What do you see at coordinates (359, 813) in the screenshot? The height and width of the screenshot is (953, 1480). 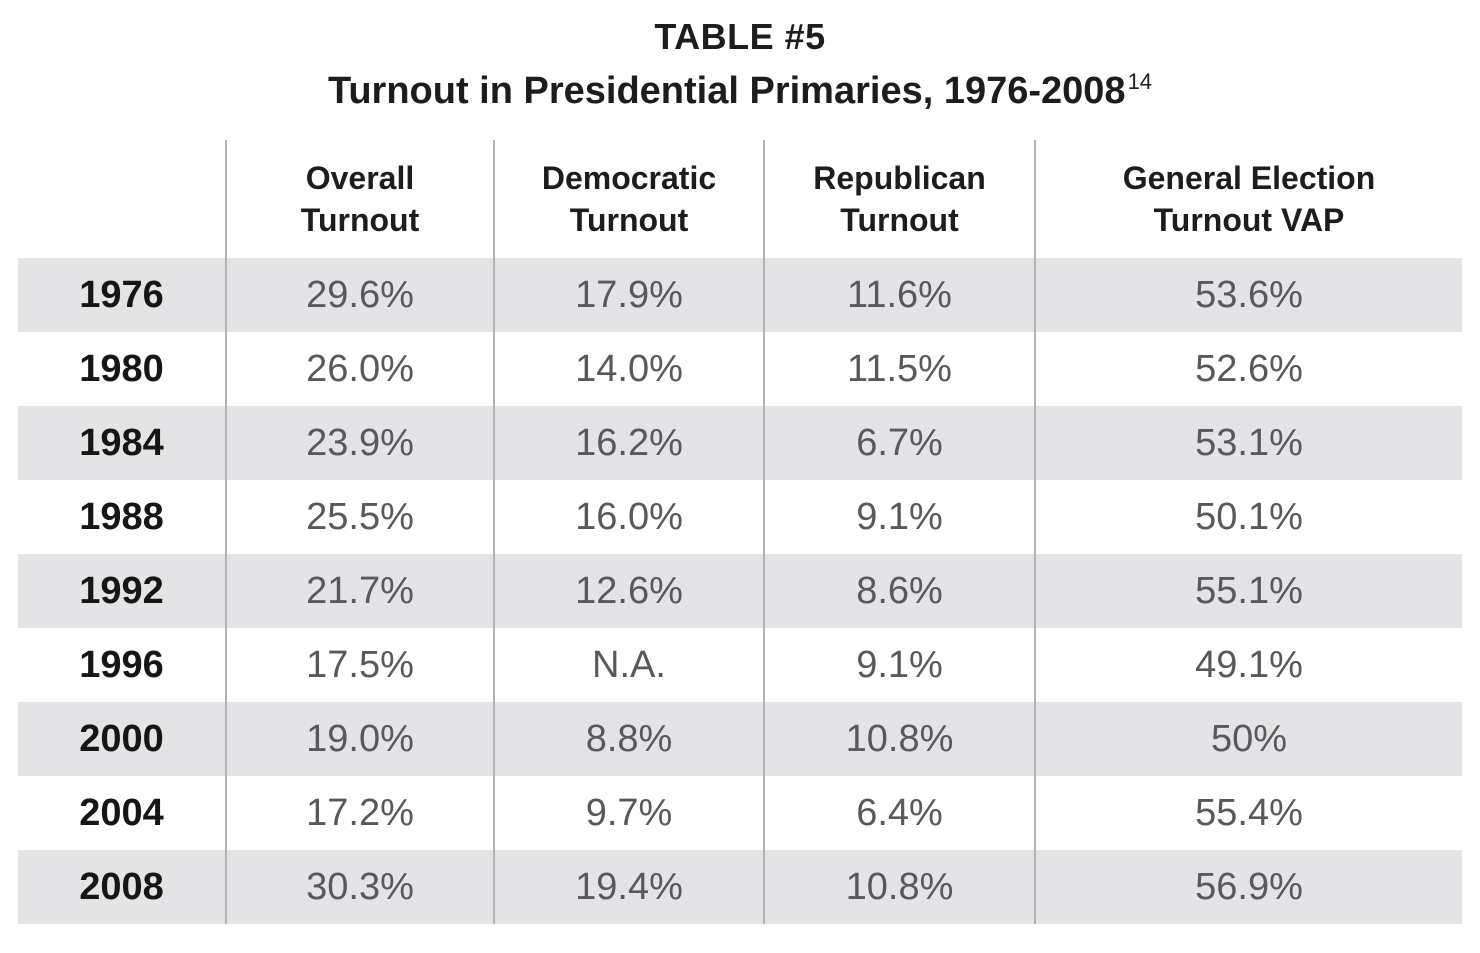 I see `value-cell: 17.2%` at bounding box center [359, 813].